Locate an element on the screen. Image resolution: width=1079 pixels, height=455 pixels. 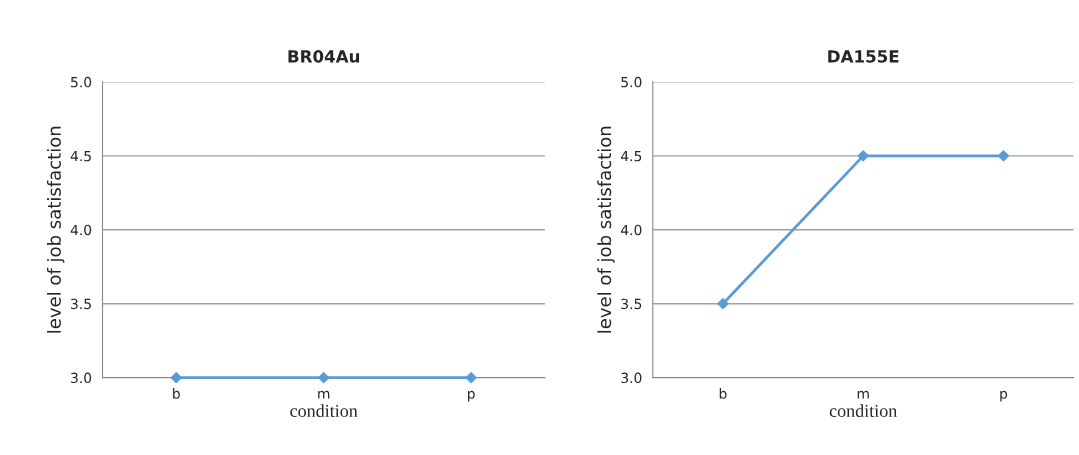
chart-title: DA155E is located at coordinates (863, 56).